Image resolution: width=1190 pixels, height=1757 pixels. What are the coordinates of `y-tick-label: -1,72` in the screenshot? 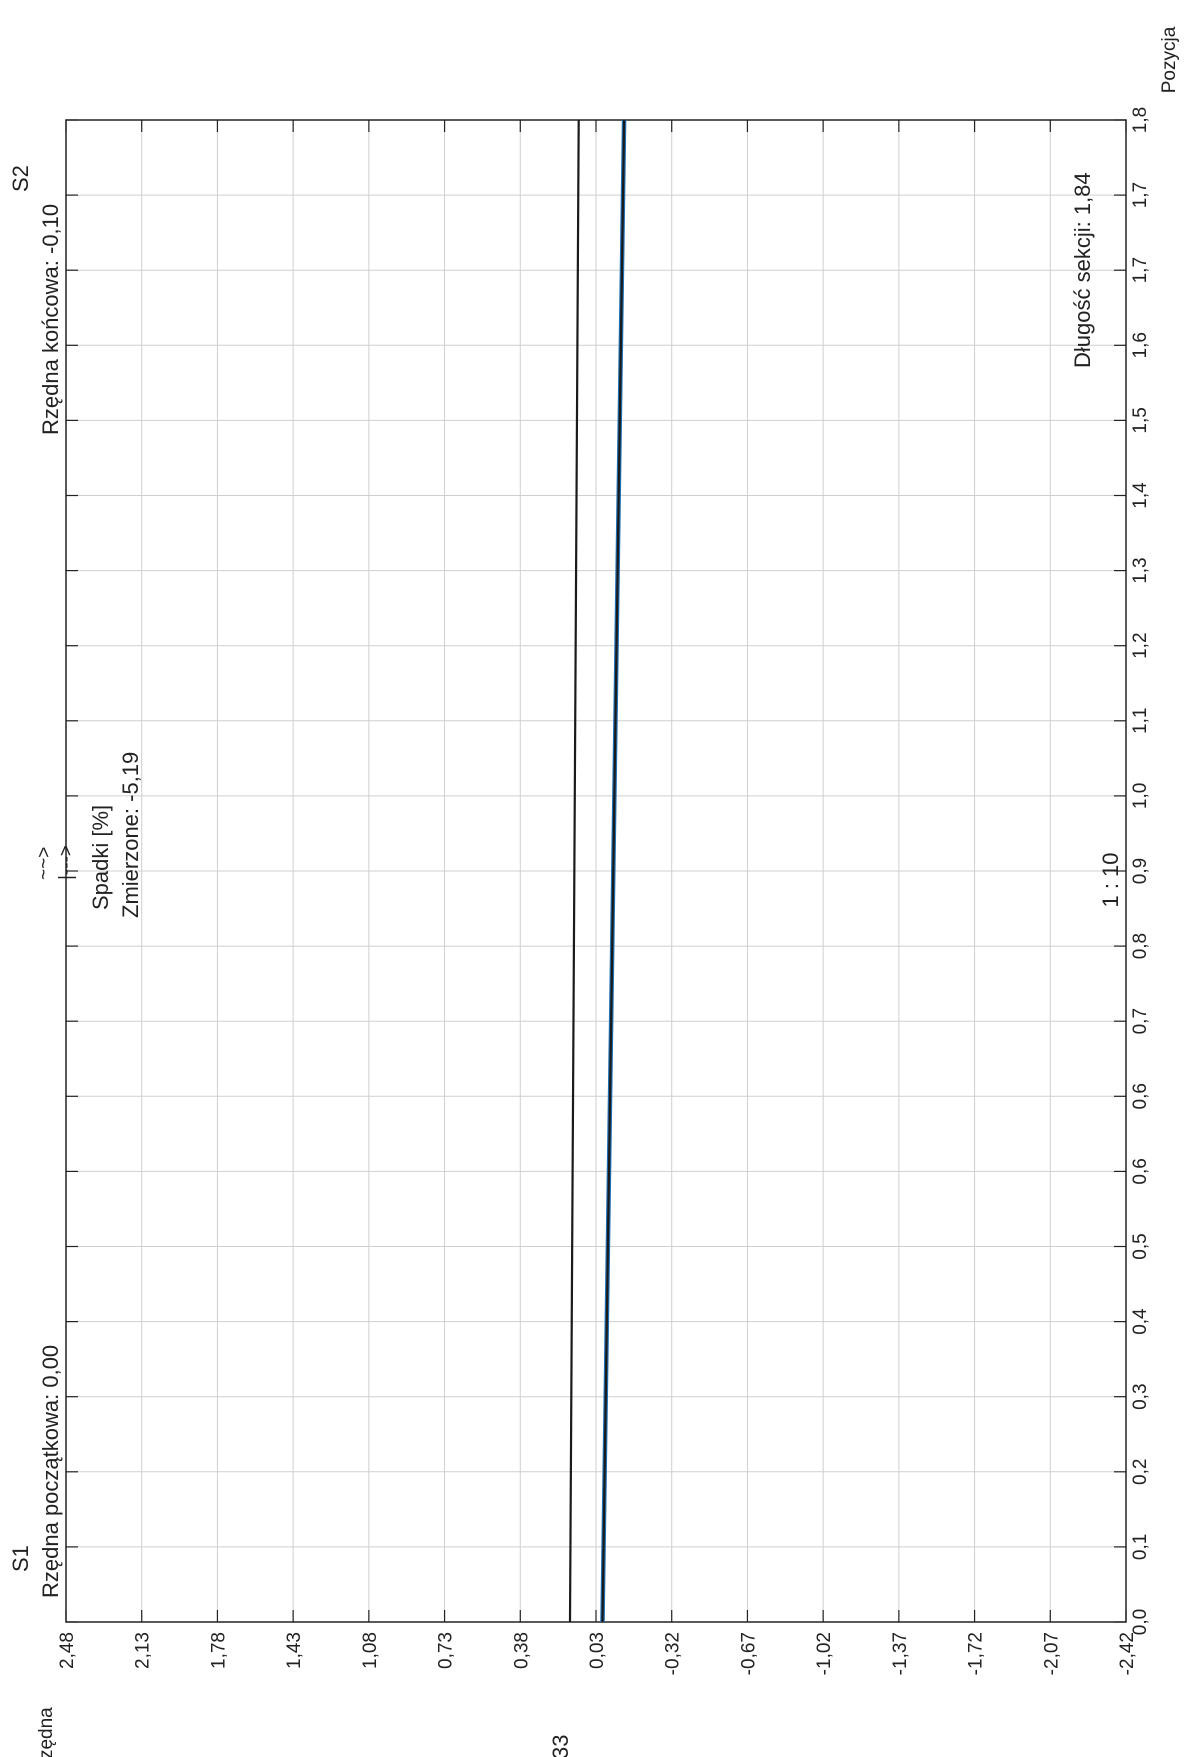 It's located at (976, 1653).